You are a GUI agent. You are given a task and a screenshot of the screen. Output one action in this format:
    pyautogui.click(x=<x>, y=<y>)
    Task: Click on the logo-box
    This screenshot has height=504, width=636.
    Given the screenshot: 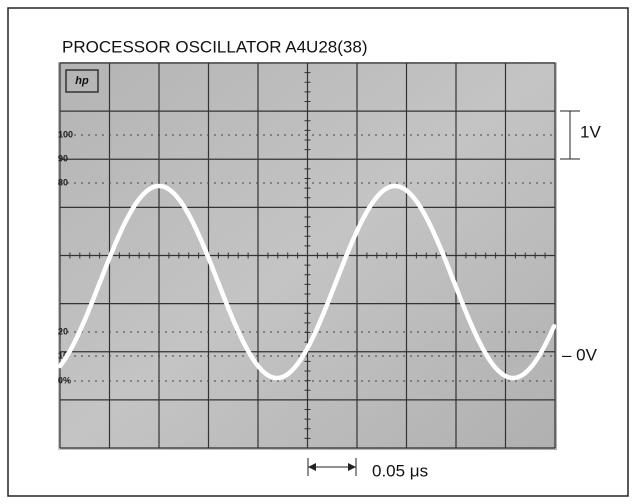 What is the action you would take?
    pyautogui.click(x=82, y=81)
    